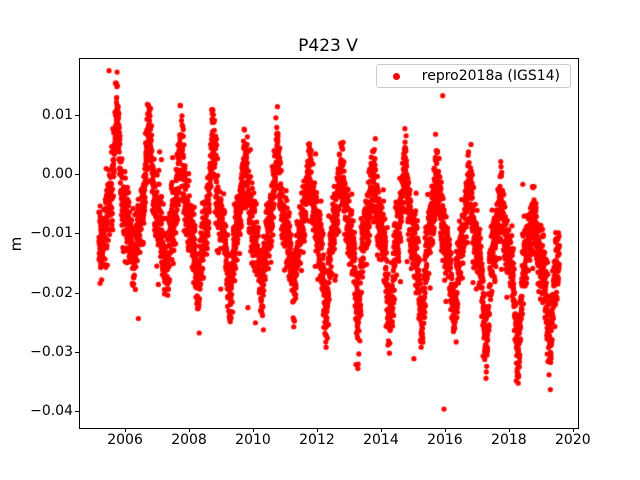 The image size is (640, 480). I want to click on legend: repro2018a (IGS14), so click(473, 76).